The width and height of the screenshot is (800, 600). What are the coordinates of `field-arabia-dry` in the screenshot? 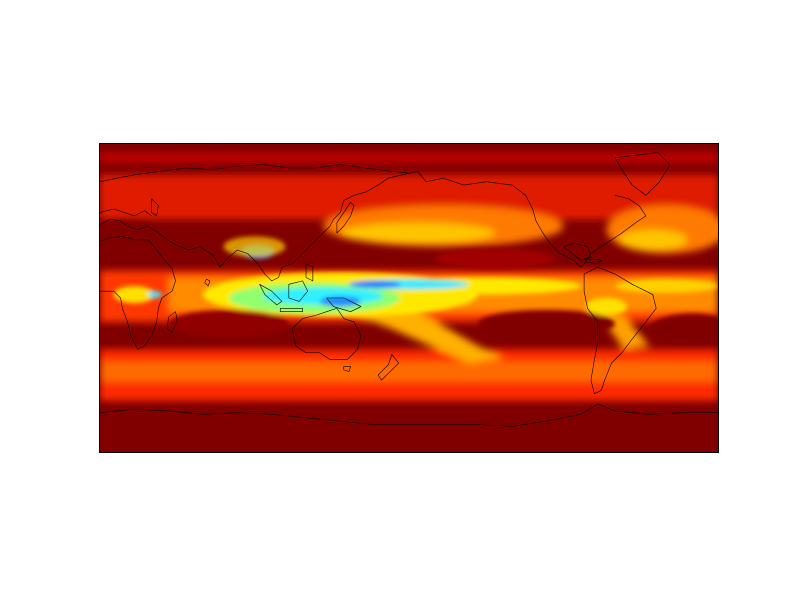 It's located at (177, 243).